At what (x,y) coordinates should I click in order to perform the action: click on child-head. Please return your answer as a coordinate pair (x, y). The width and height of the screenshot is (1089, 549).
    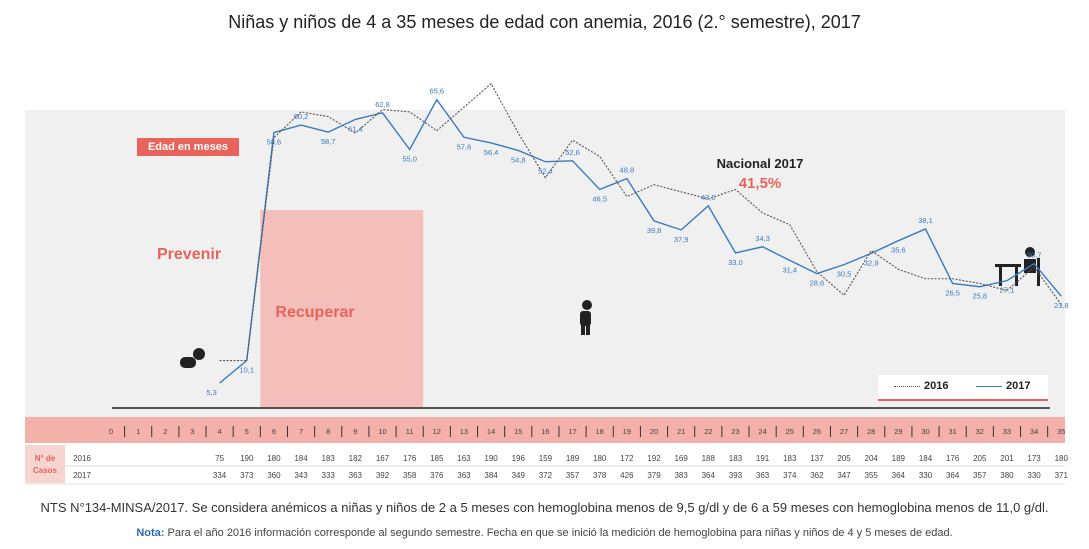
    Looking at the image, I should click on (1030, 252).